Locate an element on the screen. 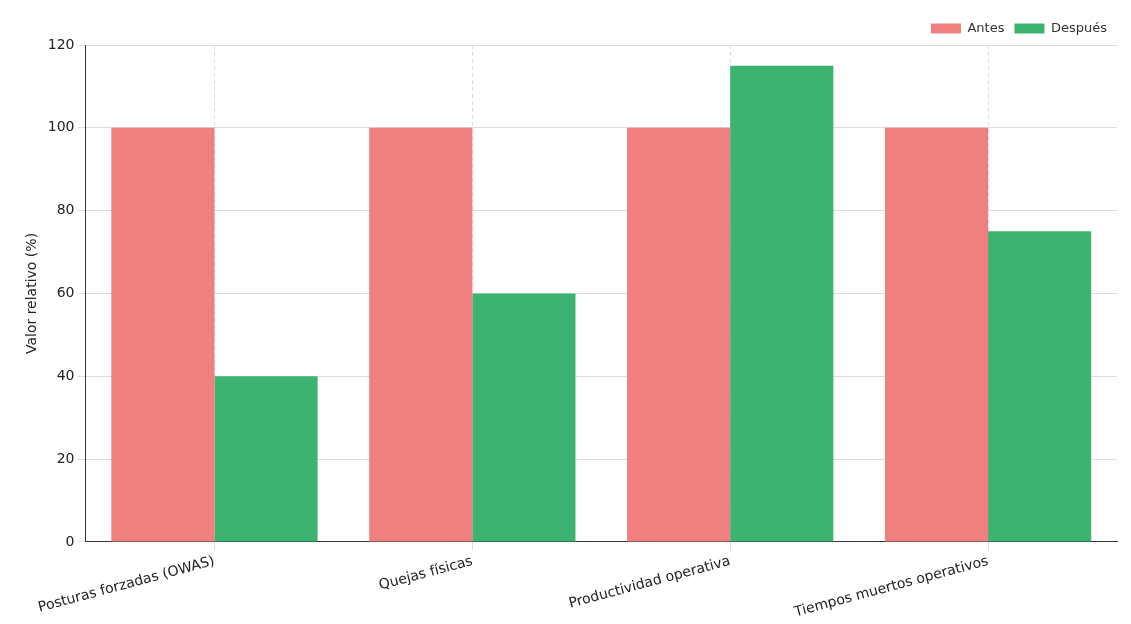 This screenshot has height=624, width=1131. y-tick-label: 0 is located at coordinates (70, 540).